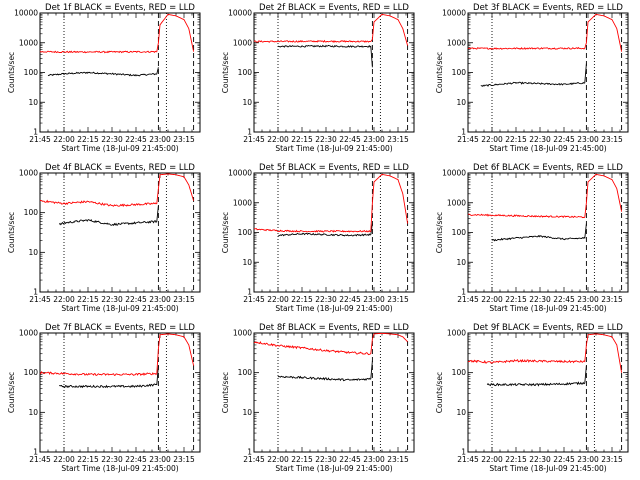 This screenshot has width=640, height=480. What do you see at coordinates (120, 8) in the screenshot?
I see `panel-title: Det 1f BLACK = Events, RED = LLD` at bounding box center [120, 8].